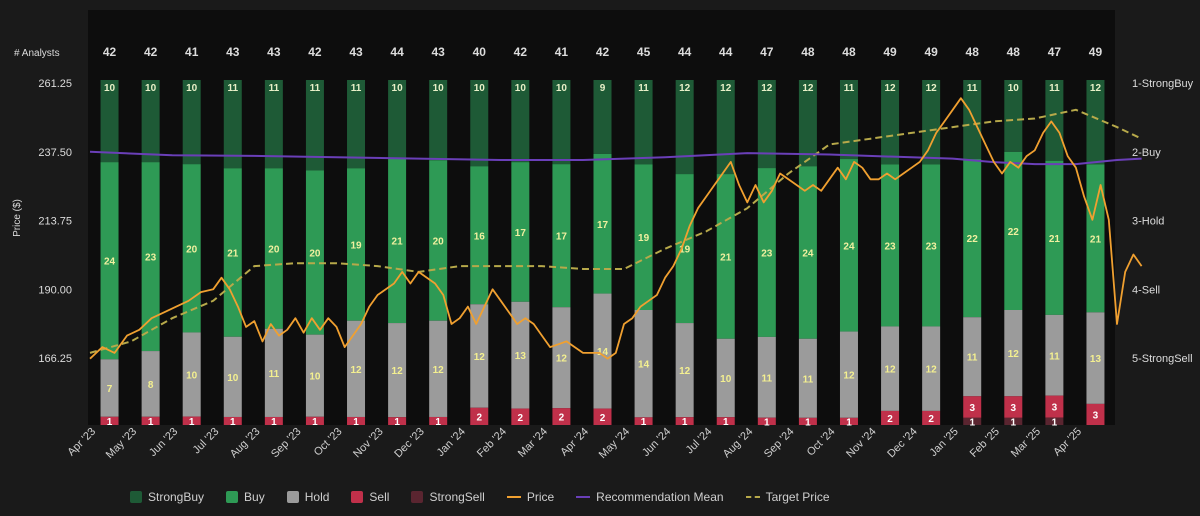 The image size is (1200, 516). I want to click on legend-item-price: Price, so click(530, 497).